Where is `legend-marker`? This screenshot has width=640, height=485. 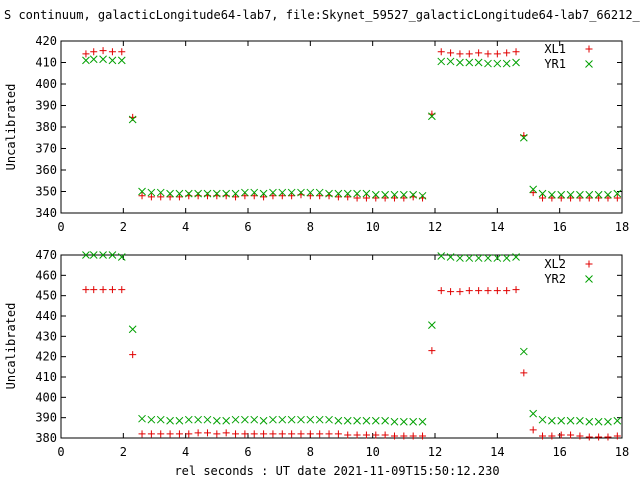 legend-marker is located at coordinates (589, 279).